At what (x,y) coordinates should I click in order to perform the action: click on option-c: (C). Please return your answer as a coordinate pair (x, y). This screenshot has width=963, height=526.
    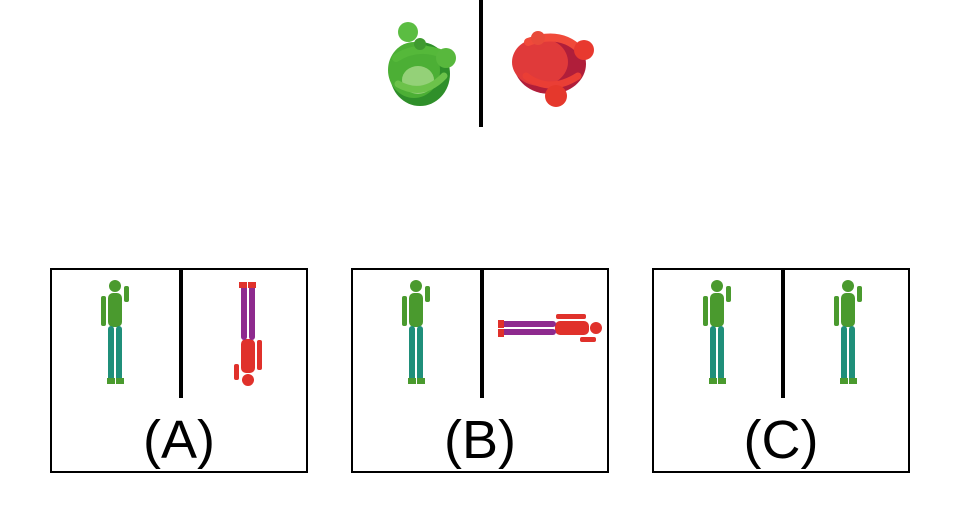
    Looking at the image, I should click on (781, 370).